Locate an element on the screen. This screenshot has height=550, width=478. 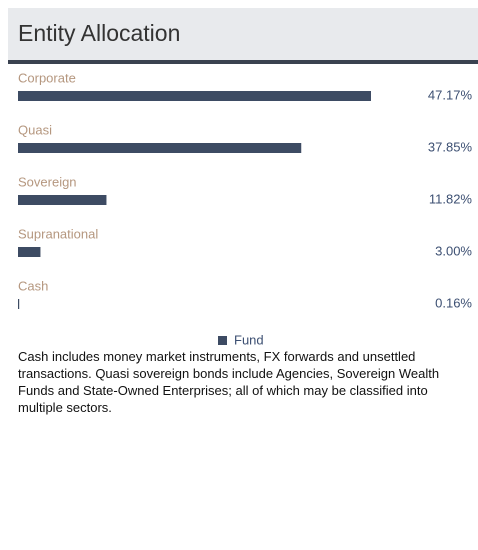
value-label: 47.17% is located at coordinates (450, 94).